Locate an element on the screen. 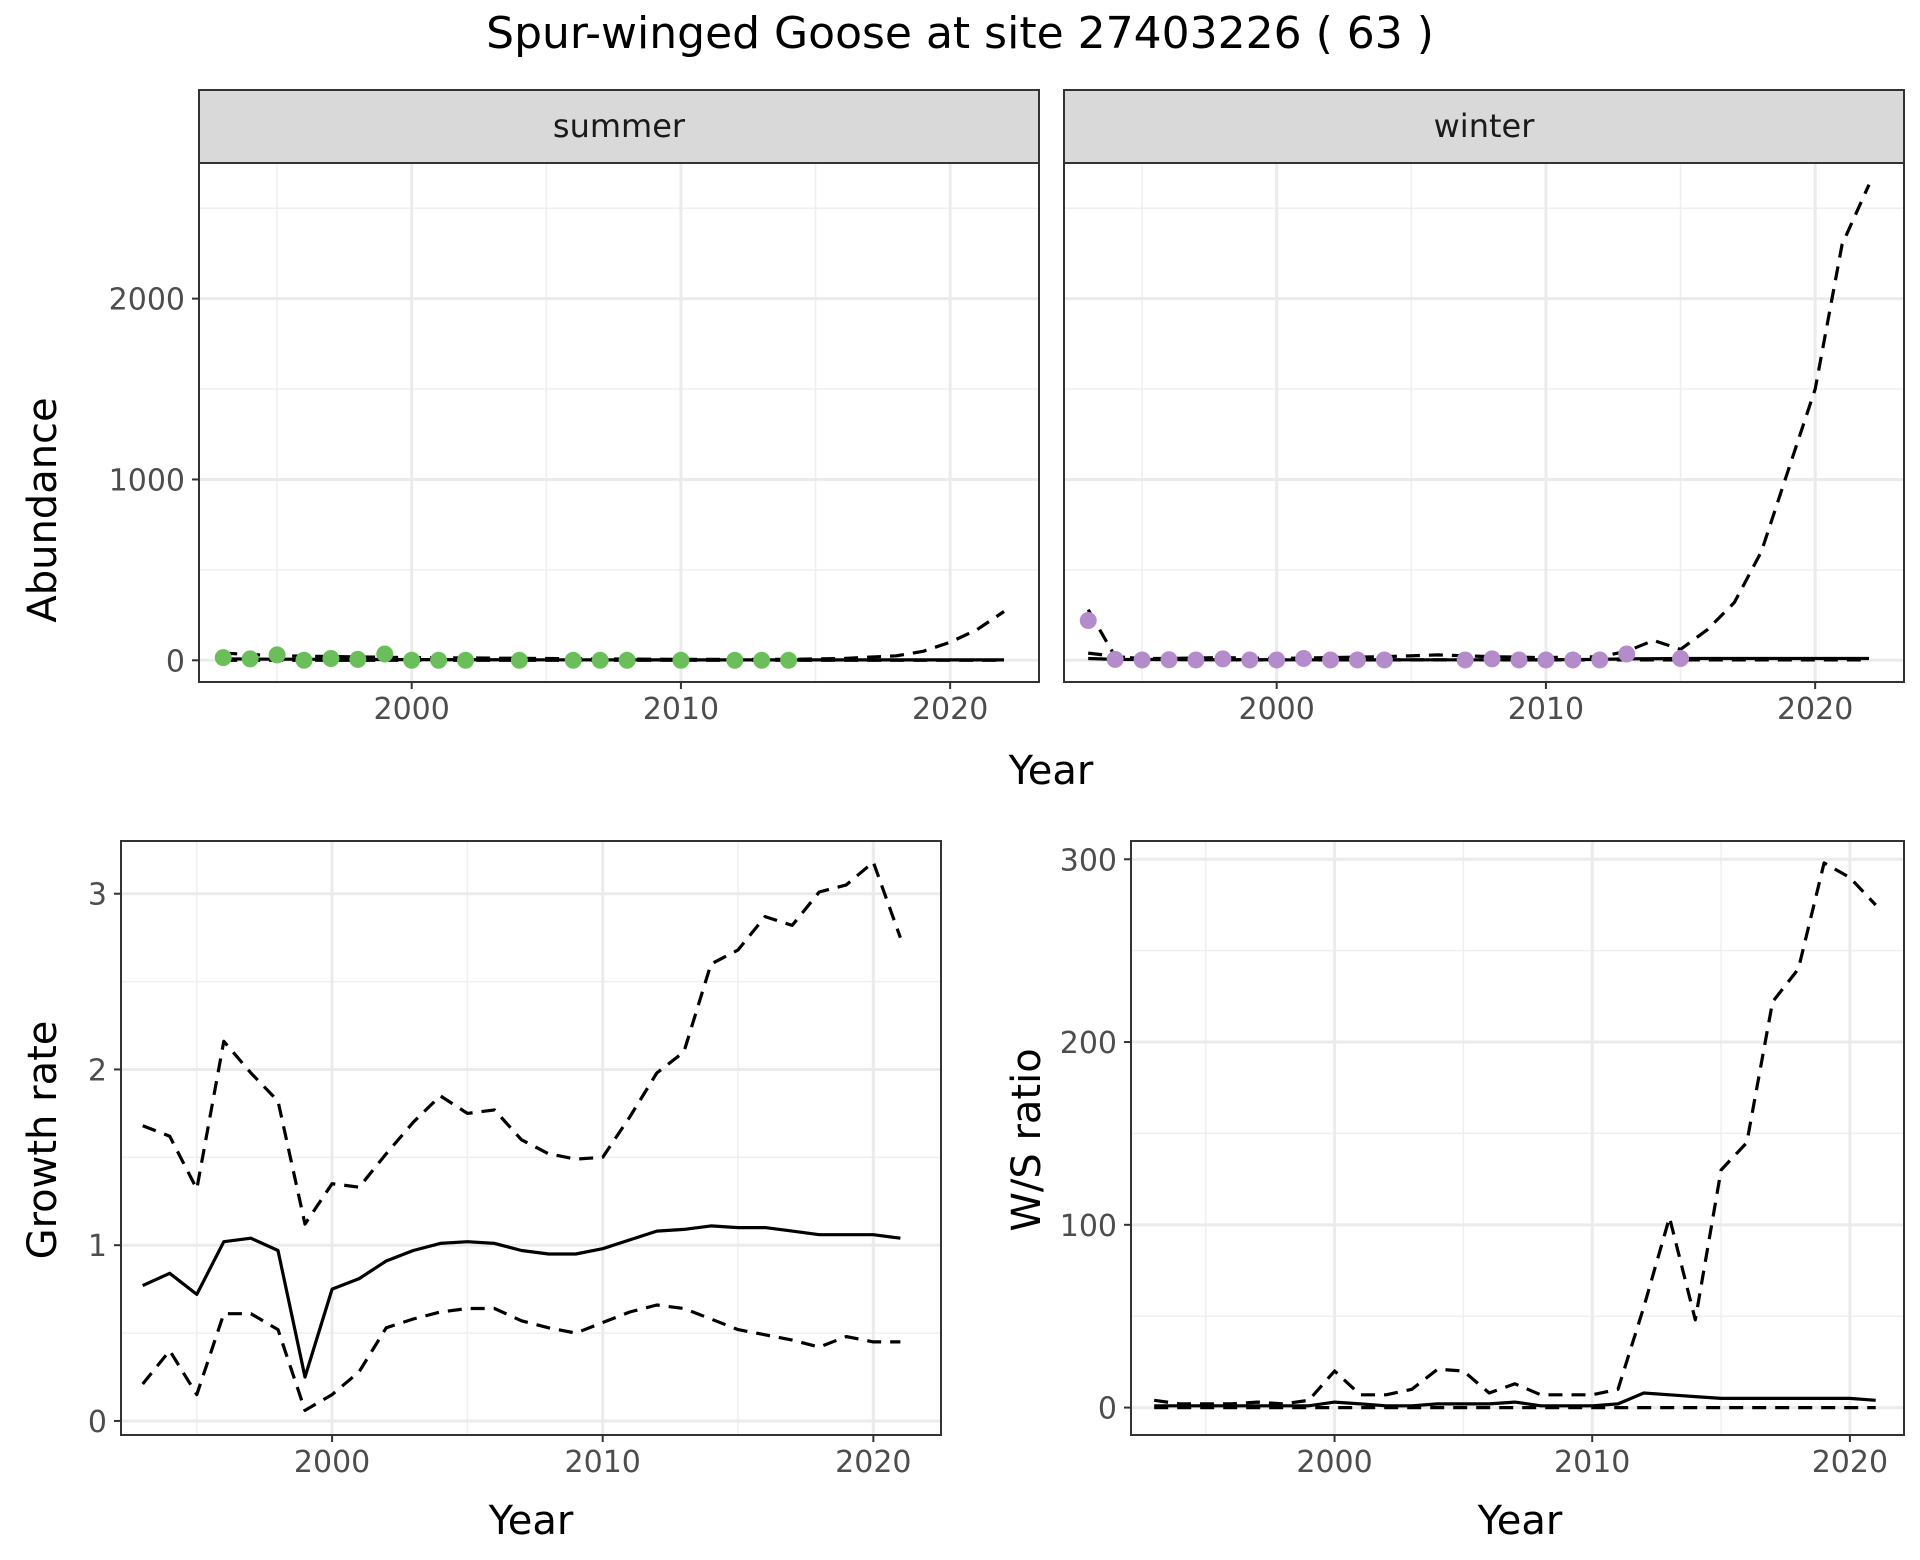  winter-fitted-line is located at coordinates (1478, 659).